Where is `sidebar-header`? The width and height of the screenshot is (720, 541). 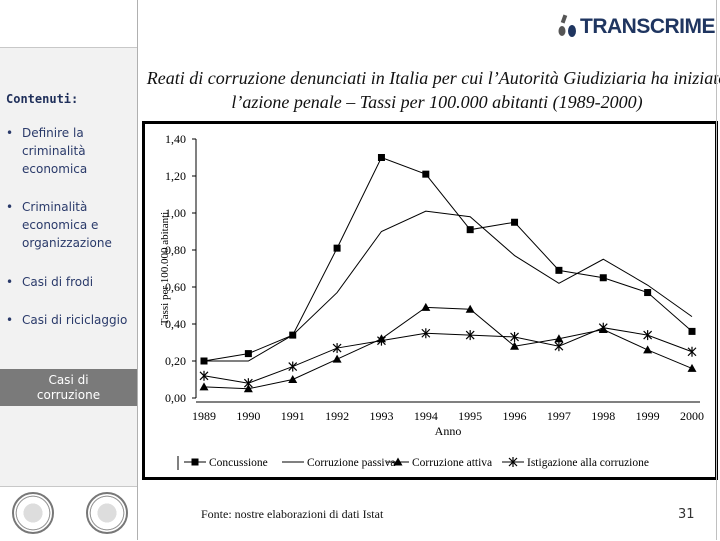
sidebar-header is located at coordinates (68, 24).